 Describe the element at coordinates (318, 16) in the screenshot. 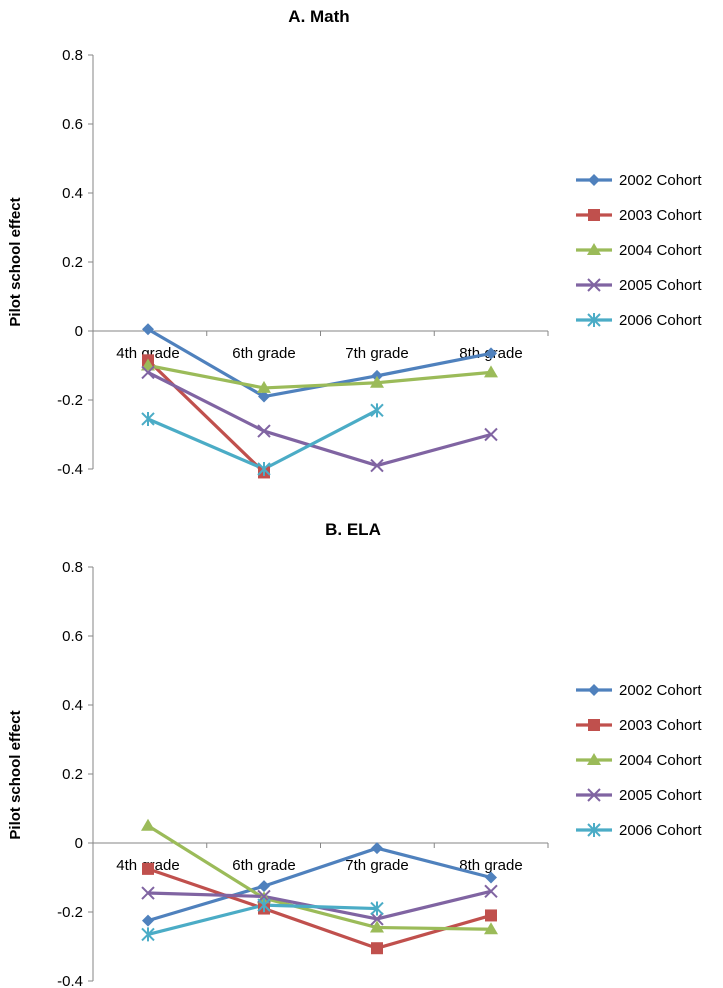

I see `chart-title: A. Math` at that location.